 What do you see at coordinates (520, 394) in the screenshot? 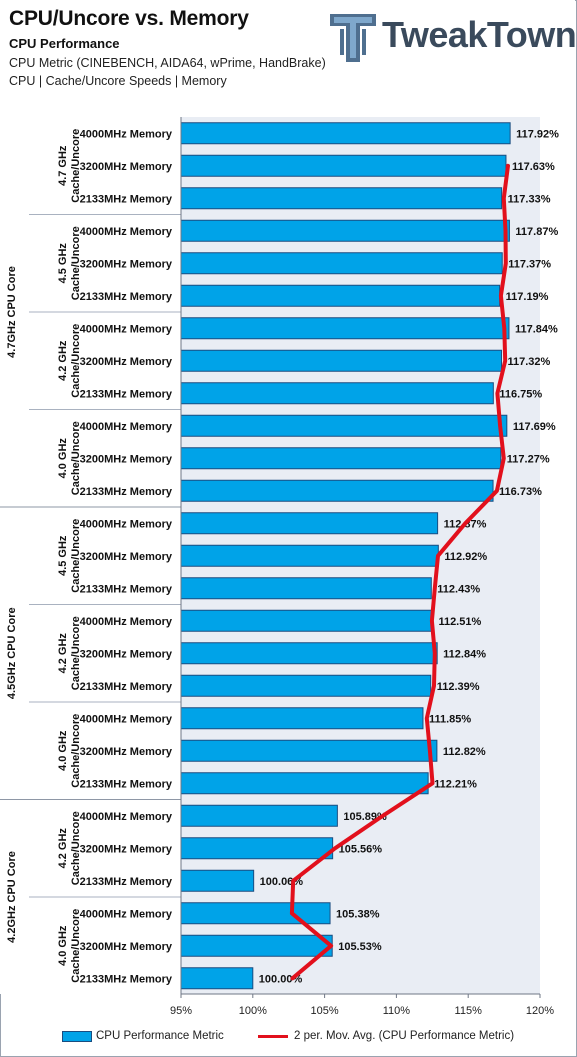
I see `data-label: 116.75%` at bounding box center [520, 394].